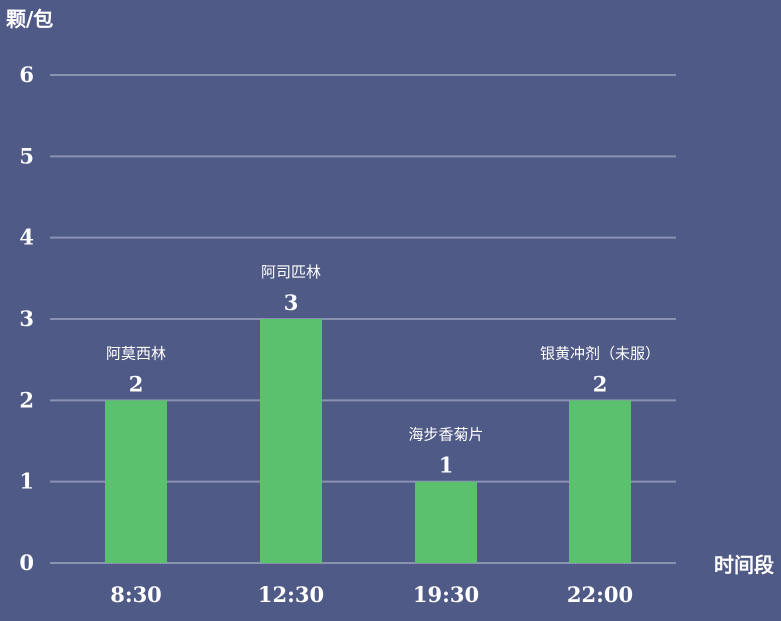 This screenshot has height=621, width=781. Describe the element at coordinates (446, 465) in the screenshot. I see `bar-value-label: 1` at that location.